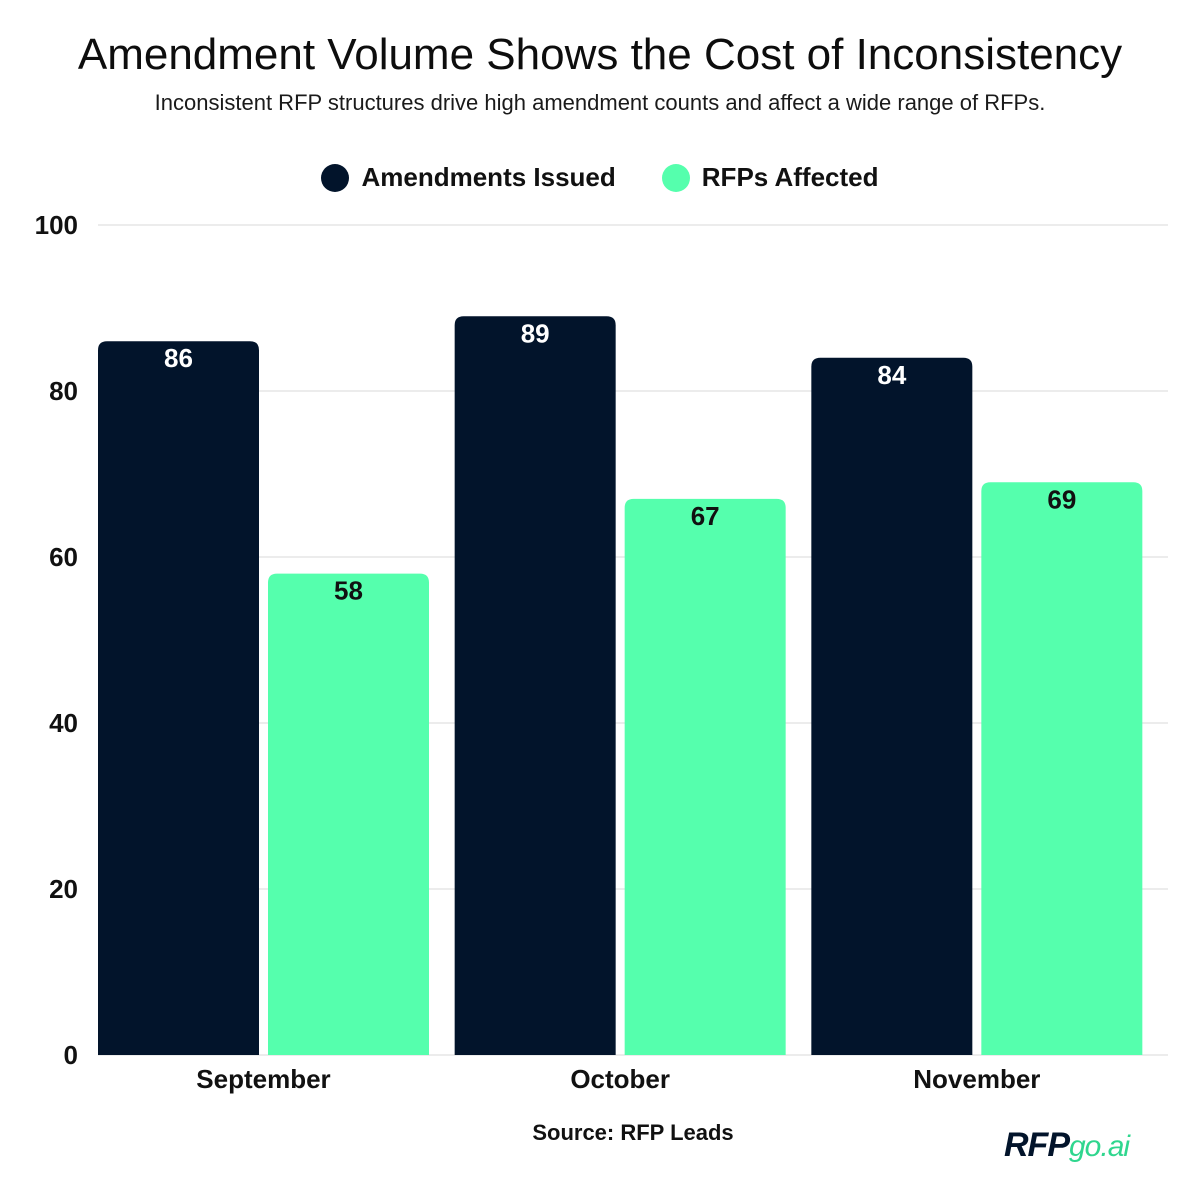  What do you see at coordinates (705, 516) in the screenshot?
I see `data-label: 67` at bounding box center [705, 516].